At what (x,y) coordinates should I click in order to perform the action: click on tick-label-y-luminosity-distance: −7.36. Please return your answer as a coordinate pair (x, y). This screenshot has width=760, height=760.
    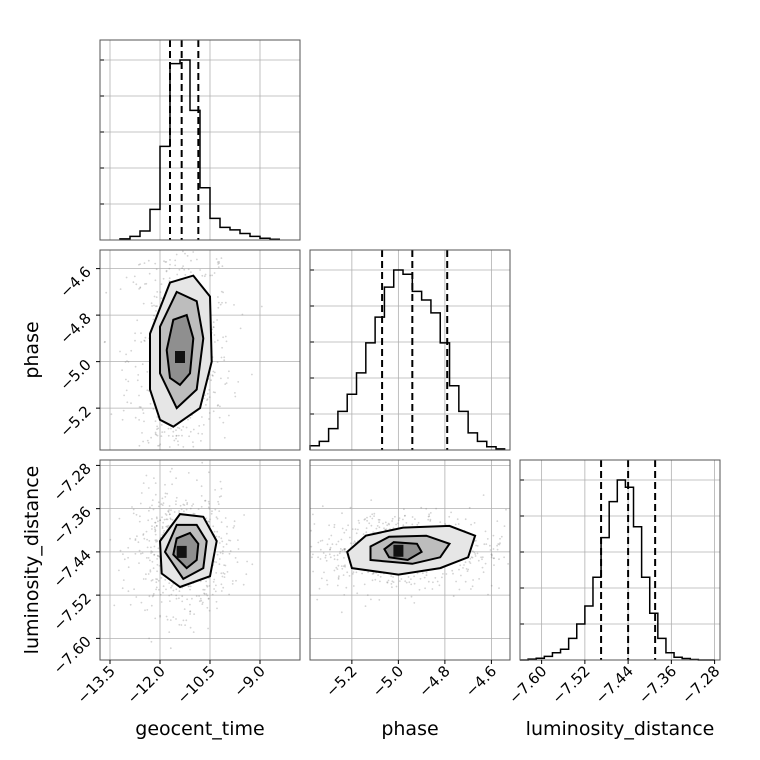
    Looking at the image, I should click on (72, 525).